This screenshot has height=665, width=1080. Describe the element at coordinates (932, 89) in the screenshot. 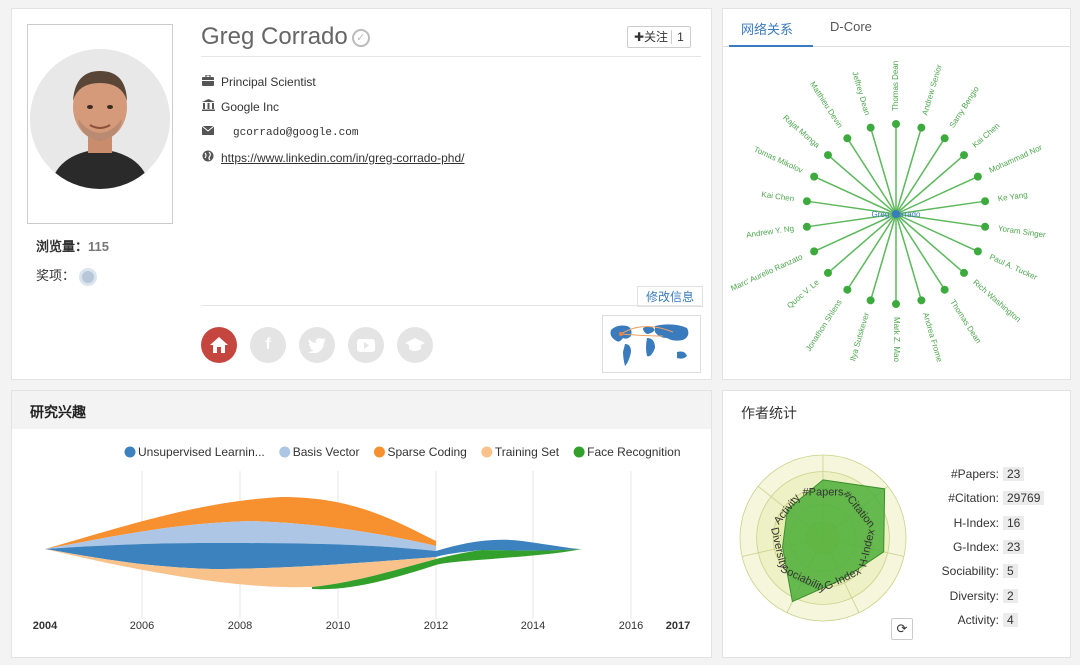

I see `coauthor-label: Andrew Senior` at that location.